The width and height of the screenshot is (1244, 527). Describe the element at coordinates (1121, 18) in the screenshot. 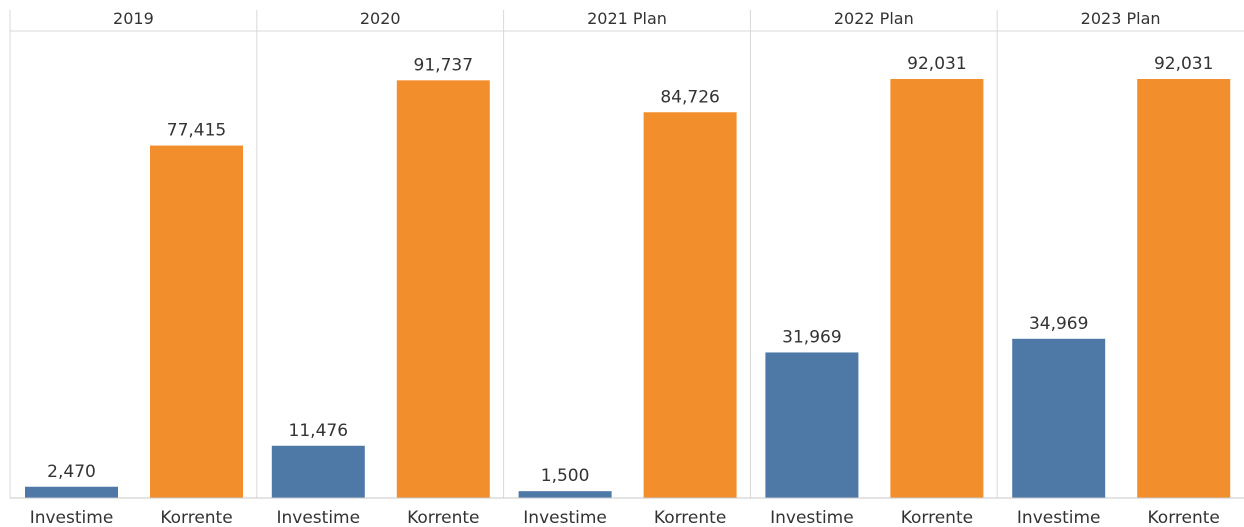

I see `panel-title: 2023 Plan` at that location.